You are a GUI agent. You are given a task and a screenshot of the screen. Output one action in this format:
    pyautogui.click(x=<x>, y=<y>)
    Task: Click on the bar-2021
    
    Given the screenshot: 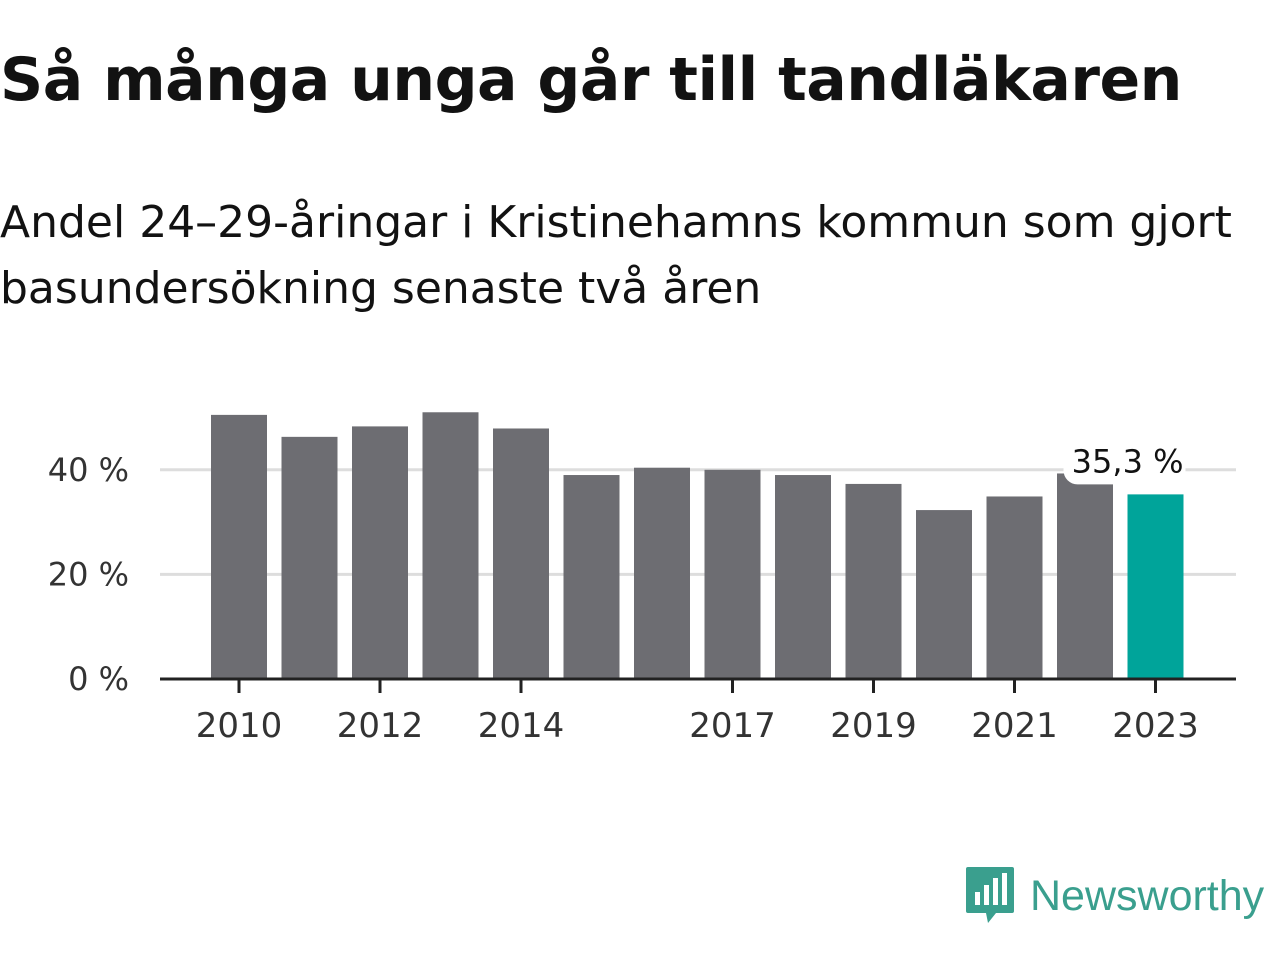 What is the action you would take?
    pyautogui.click(x=1014, y=587)
    